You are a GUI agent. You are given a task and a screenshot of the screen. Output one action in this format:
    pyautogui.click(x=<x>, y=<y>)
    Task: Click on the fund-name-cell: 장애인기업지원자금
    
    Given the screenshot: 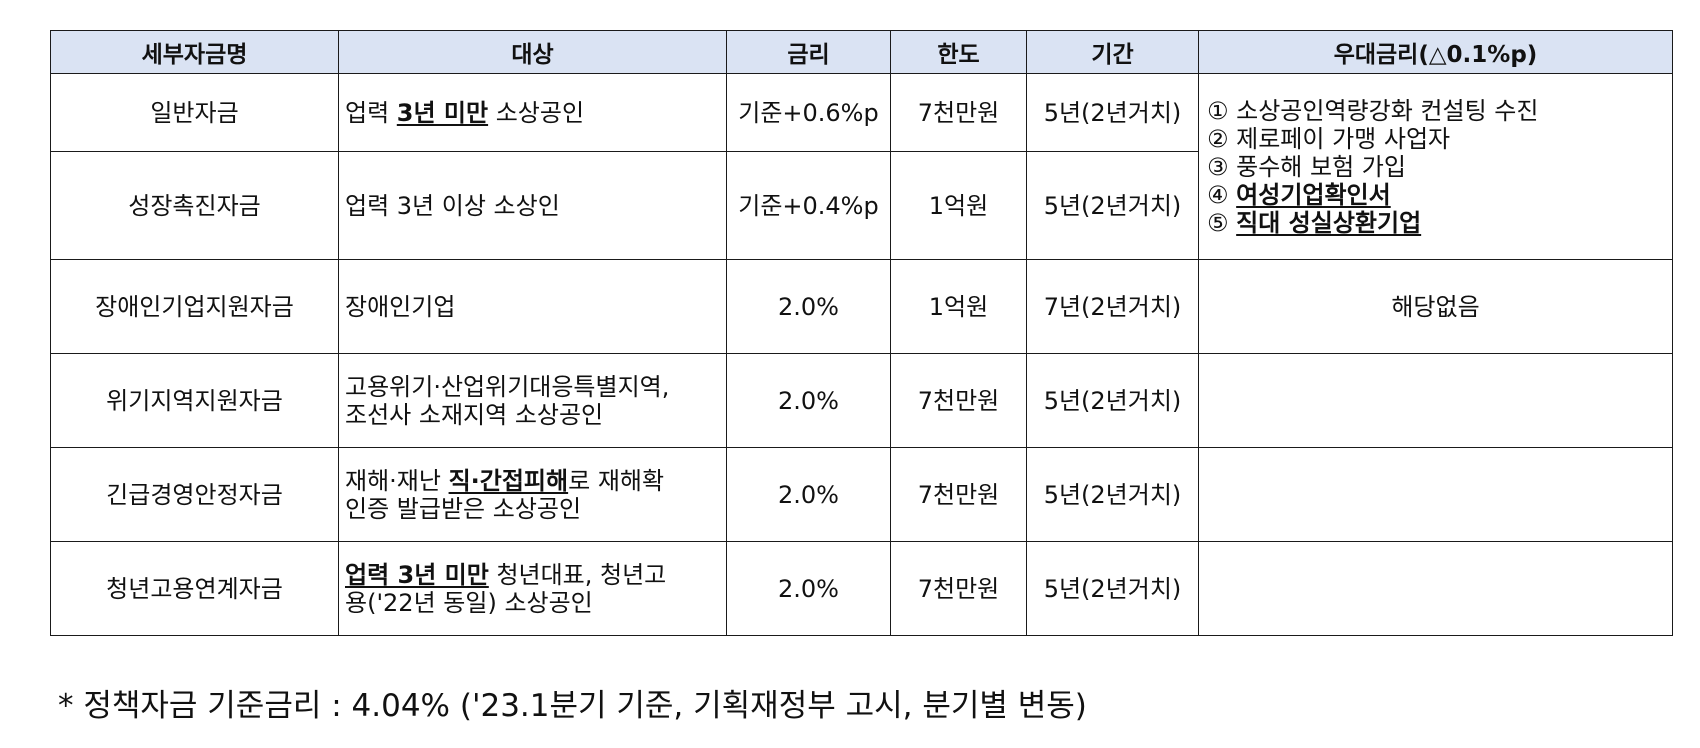 What is the action you would take?
    pyautogui.click(x=194, y=306)
    